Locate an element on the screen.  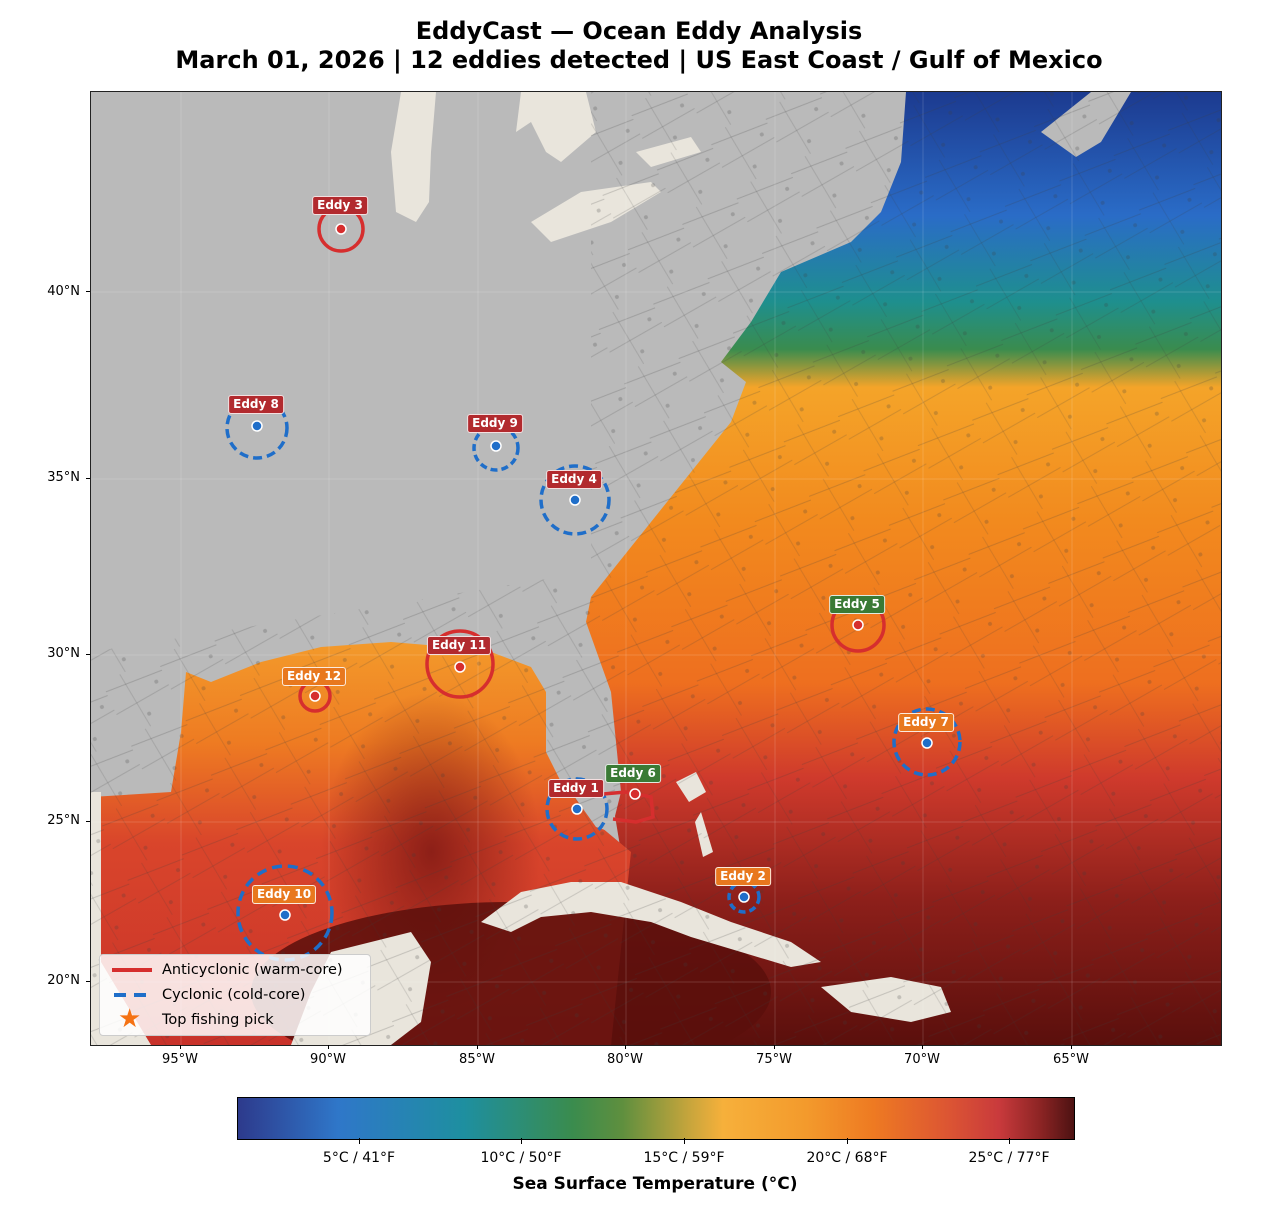
lon-label-95: 95°W is located at coordinates (180, 1059).